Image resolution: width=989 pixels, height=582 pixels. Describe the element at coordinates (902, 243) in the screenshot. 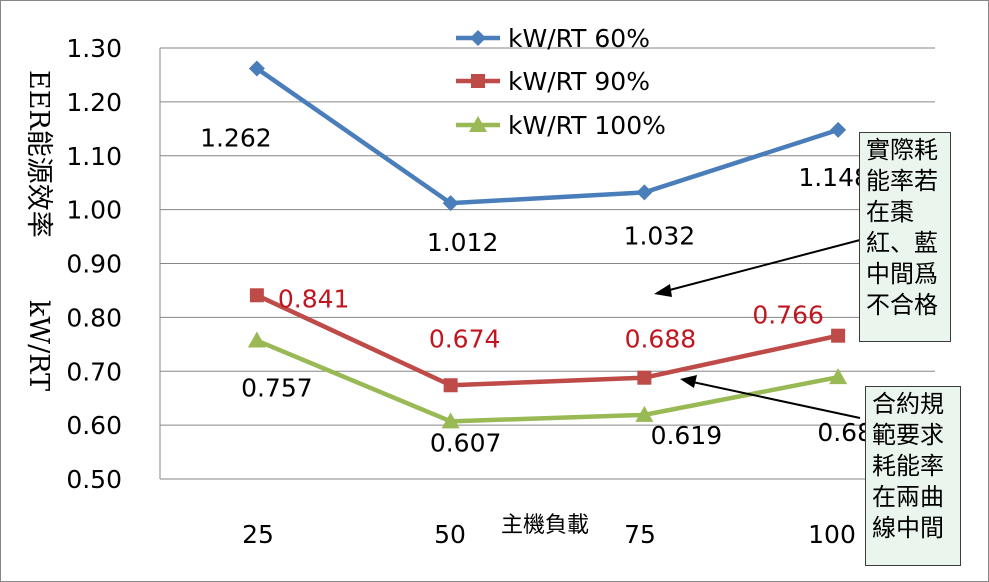

I see `note-line: 紅、藍` at that location.